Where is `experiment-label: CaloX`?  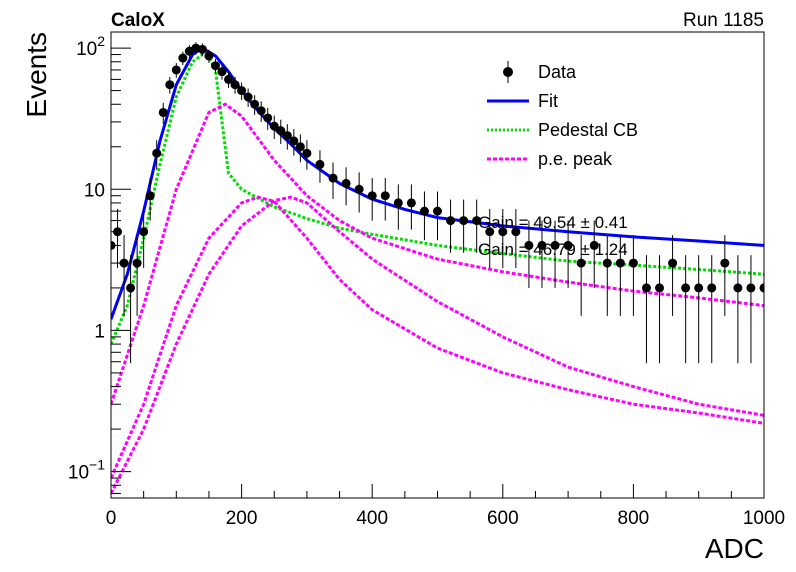 experiment-label: CaloX is located at coordinates (138, 20).